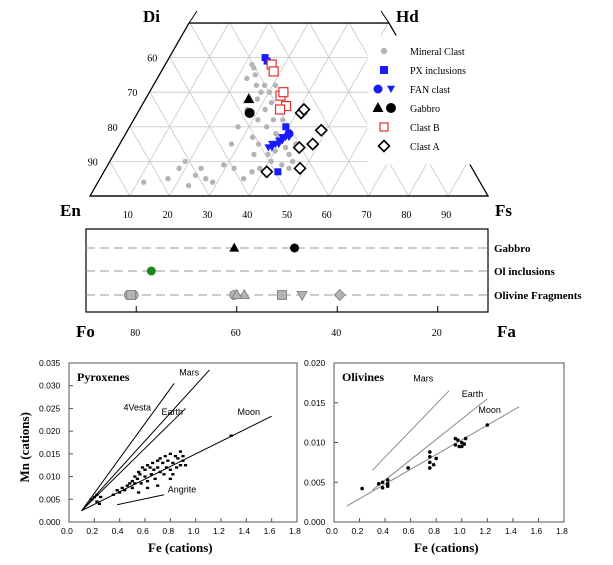  Describe the element at coordinates (425, 109) in the screenshot. I see `legend-label: Gabbro` at that location.